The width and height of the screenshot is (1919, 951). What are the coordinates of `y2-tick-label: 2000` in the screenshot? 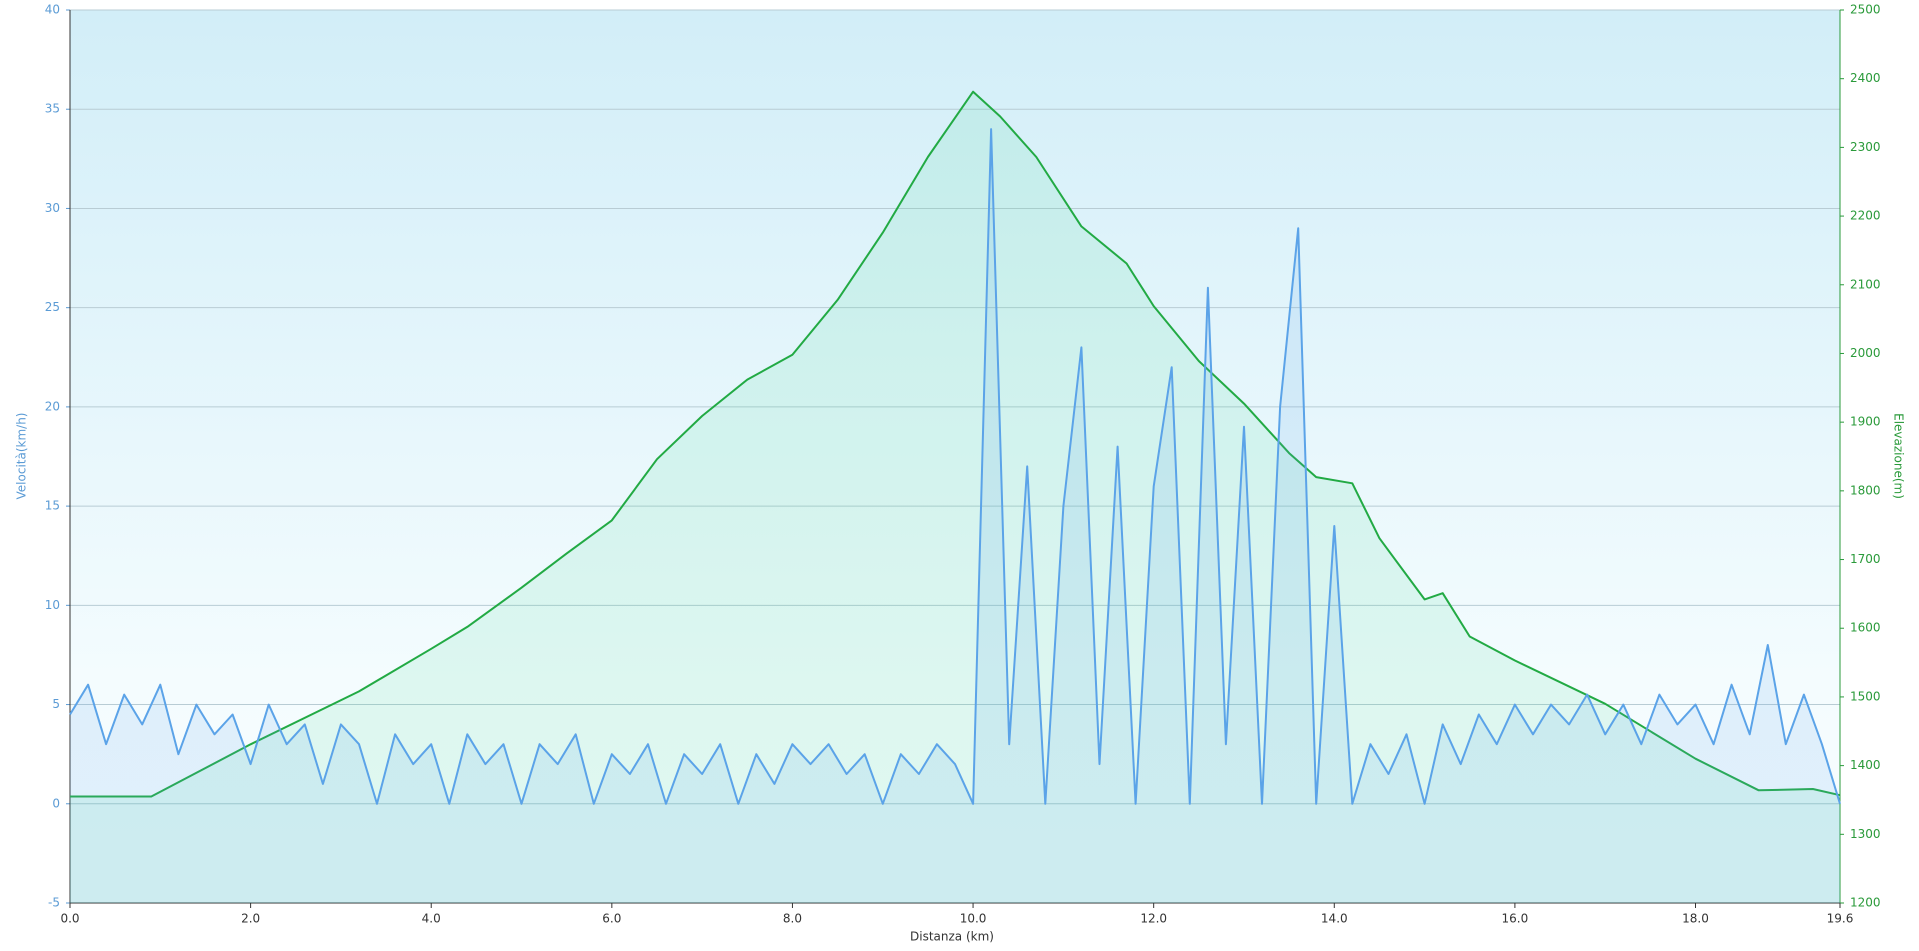 It's located at (1865, 353).